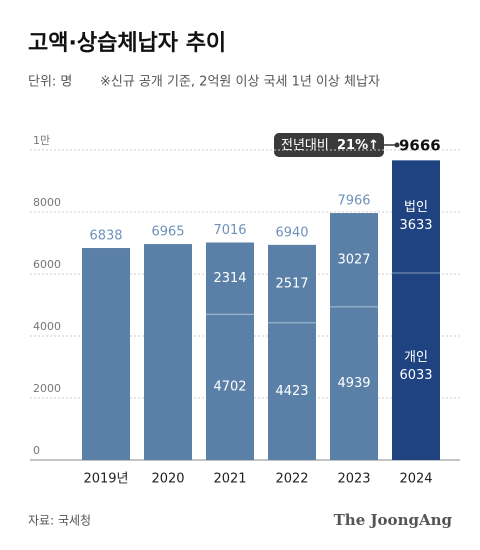 Image resolution: width=480 pixels, height=550 pixels. I want to click on unit-label: 단위: 명, so click(50, 82).